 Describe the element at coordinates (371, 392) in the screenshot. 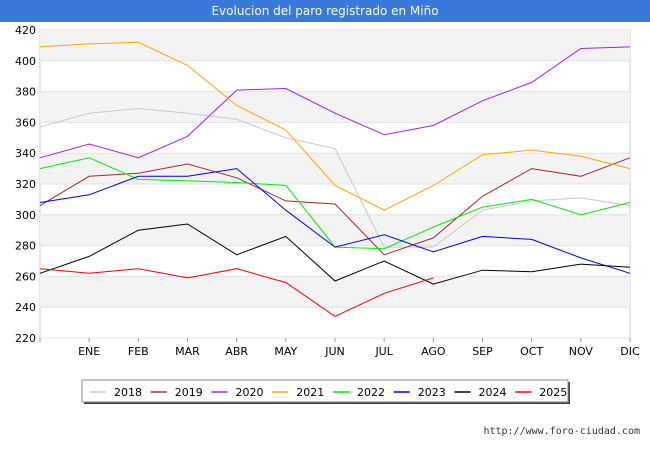

I see `legend-label-2022: 2022` at that location.